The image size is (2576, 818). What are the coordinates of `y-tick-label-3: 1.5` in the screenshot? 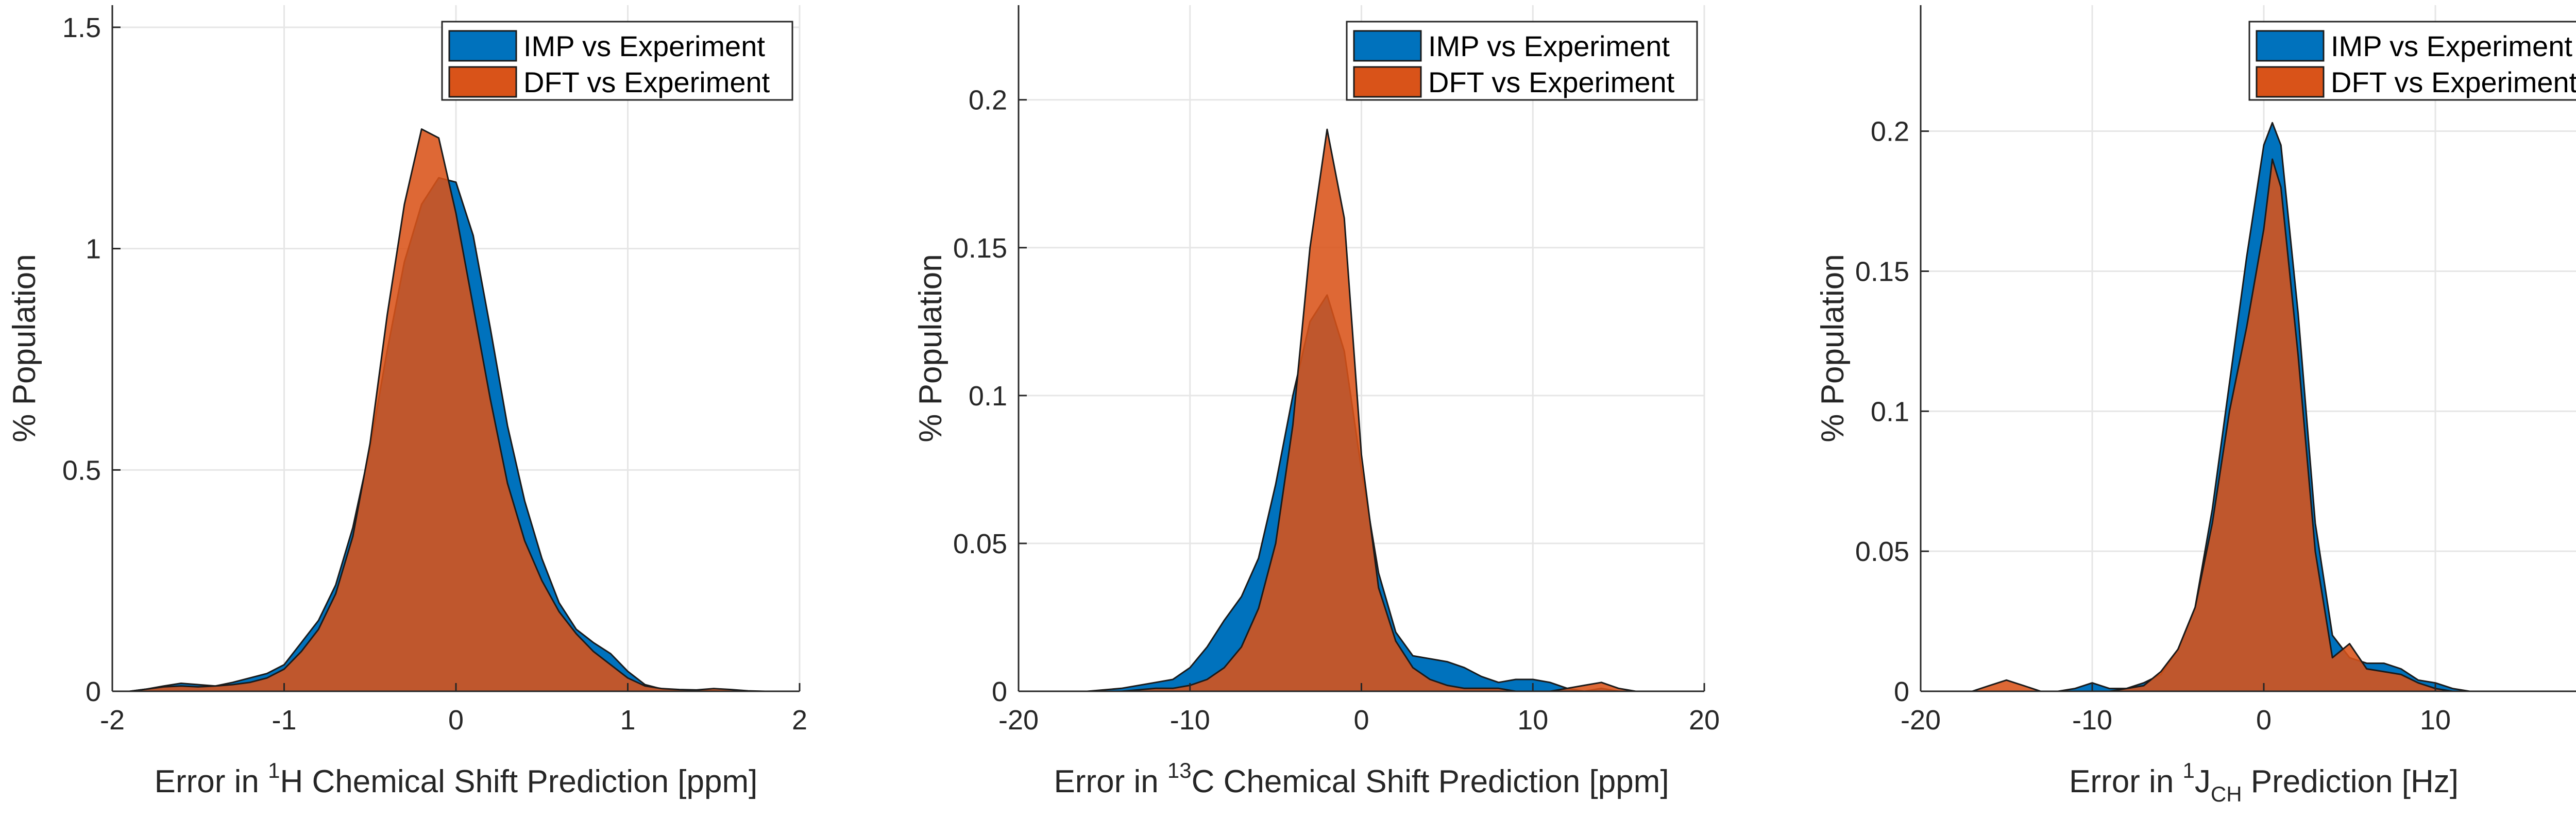 It's located at (81, 27).